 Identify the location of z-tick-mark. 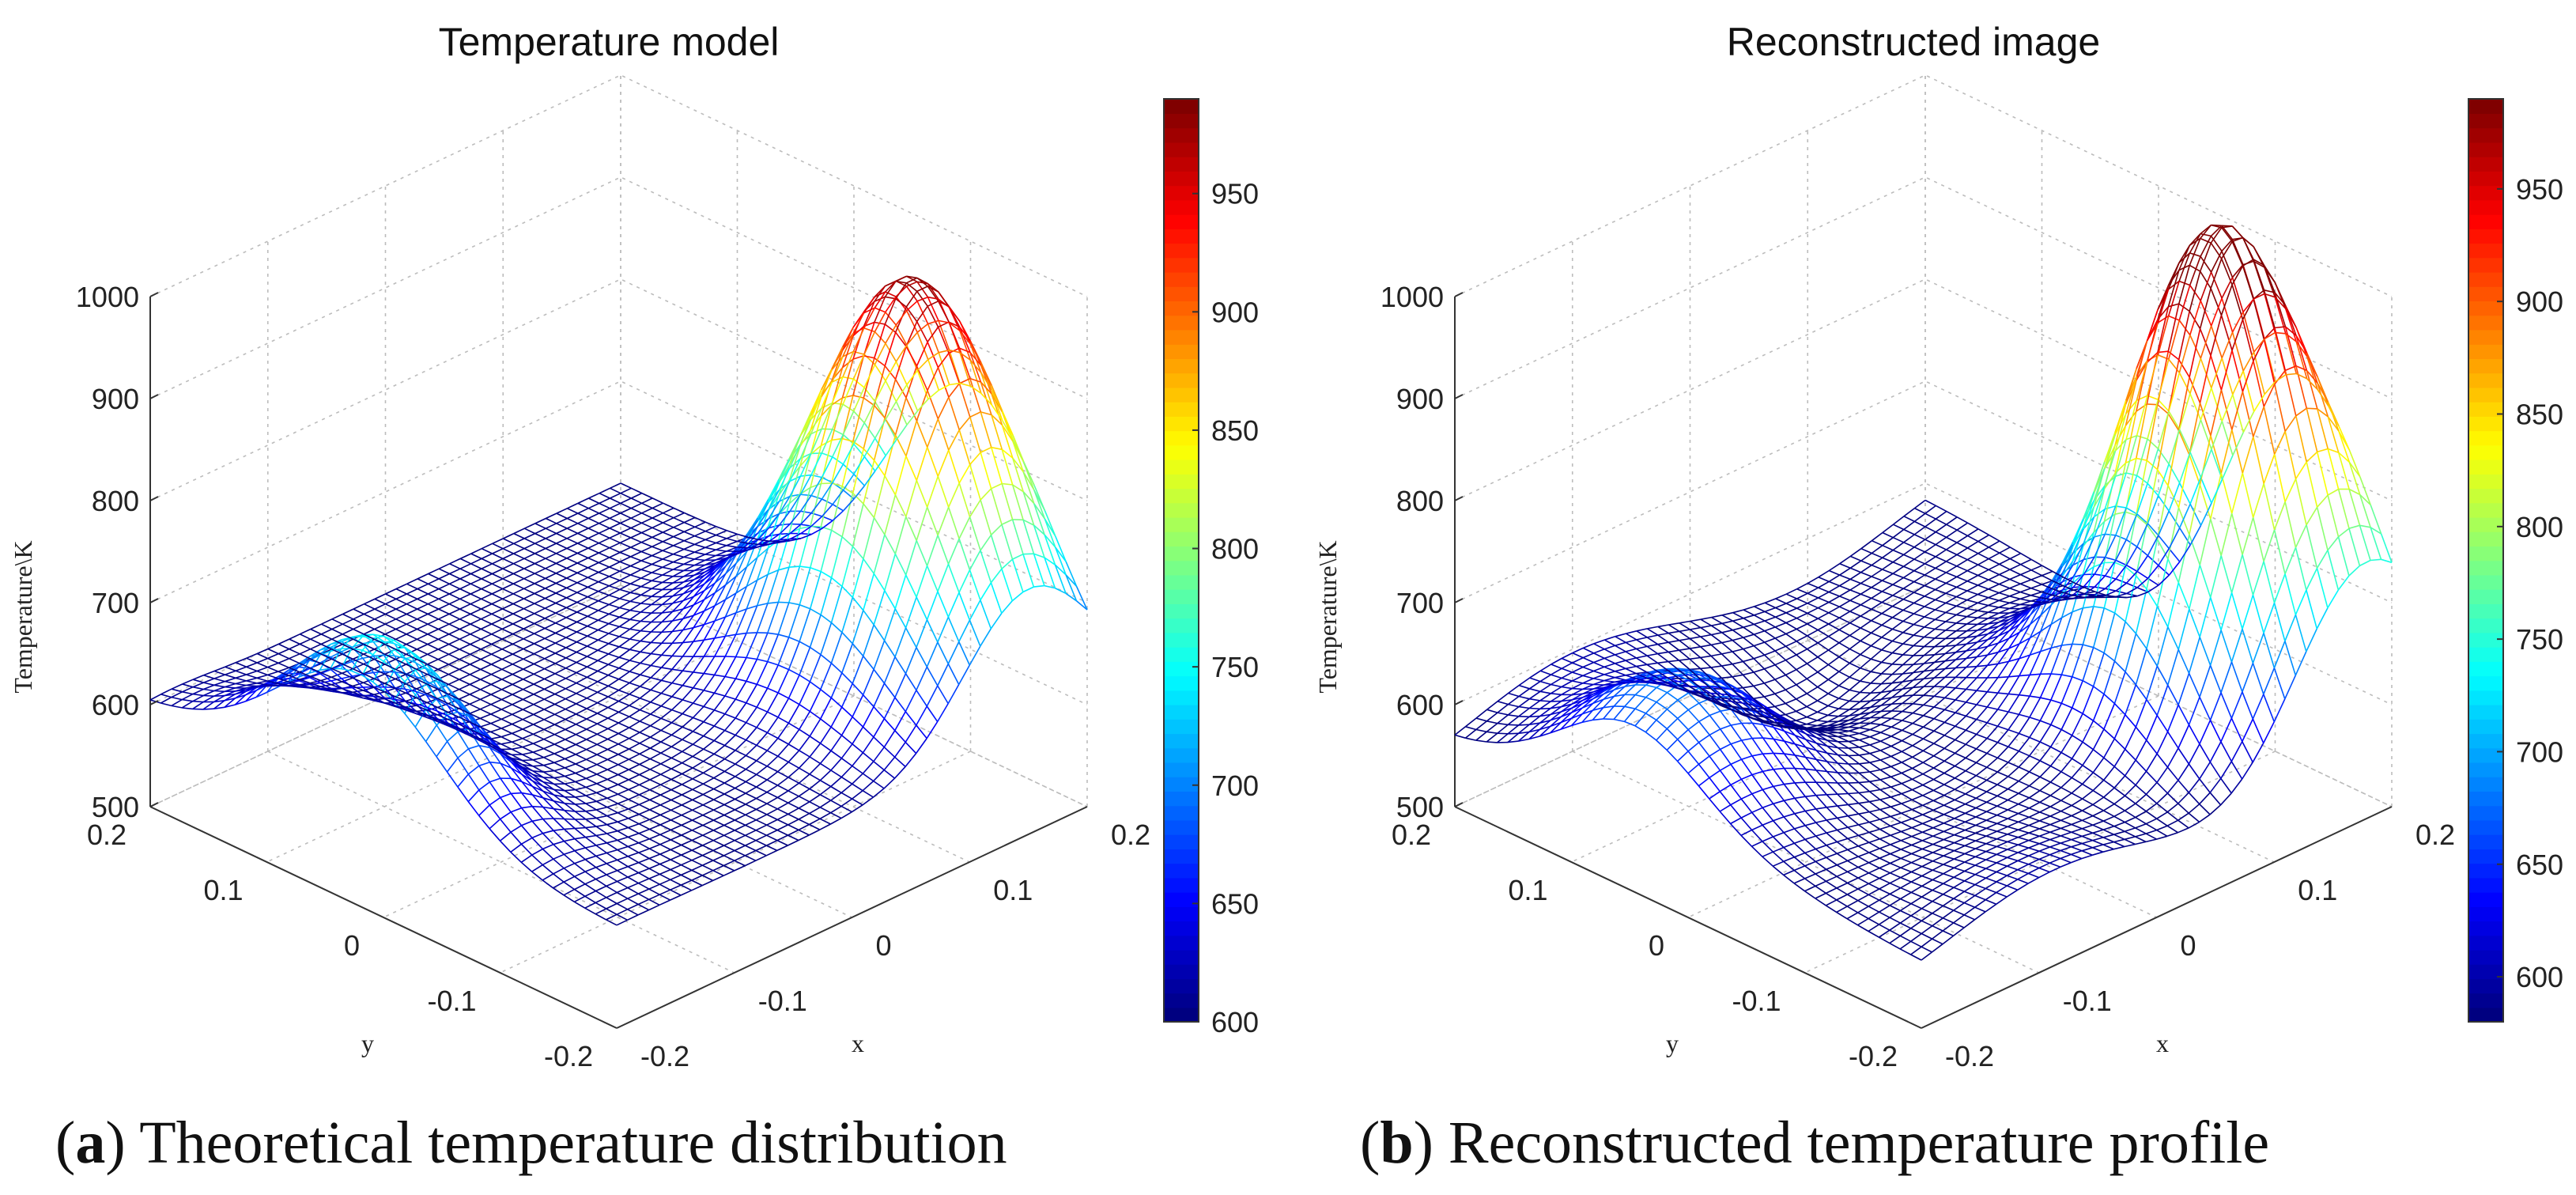
(154, 294).